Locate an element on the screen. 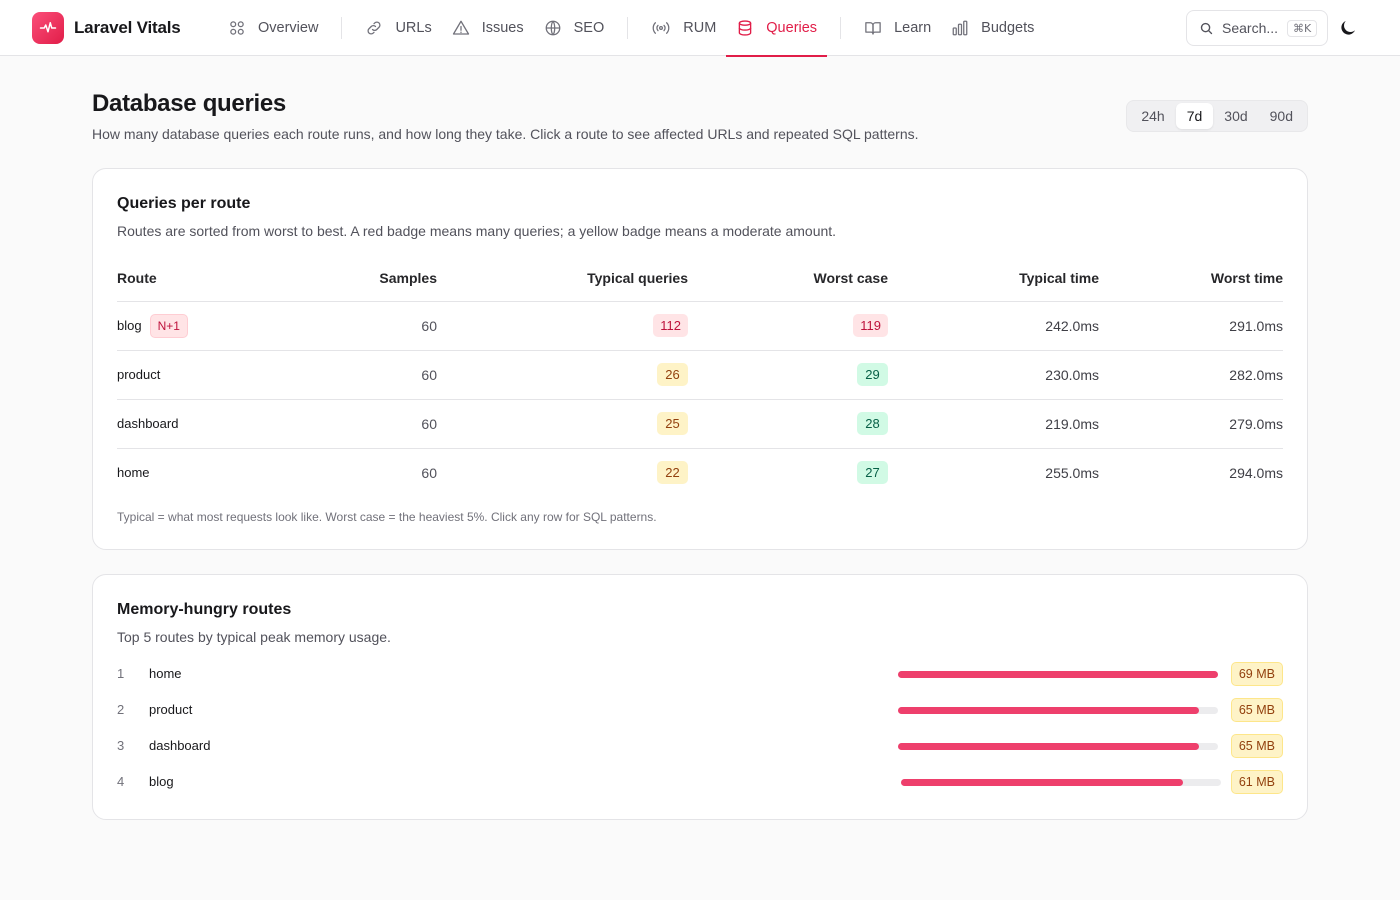 This screenshot has width=1400, height=900. nav-label-issues: Issues is located at coordinates (502, 28).